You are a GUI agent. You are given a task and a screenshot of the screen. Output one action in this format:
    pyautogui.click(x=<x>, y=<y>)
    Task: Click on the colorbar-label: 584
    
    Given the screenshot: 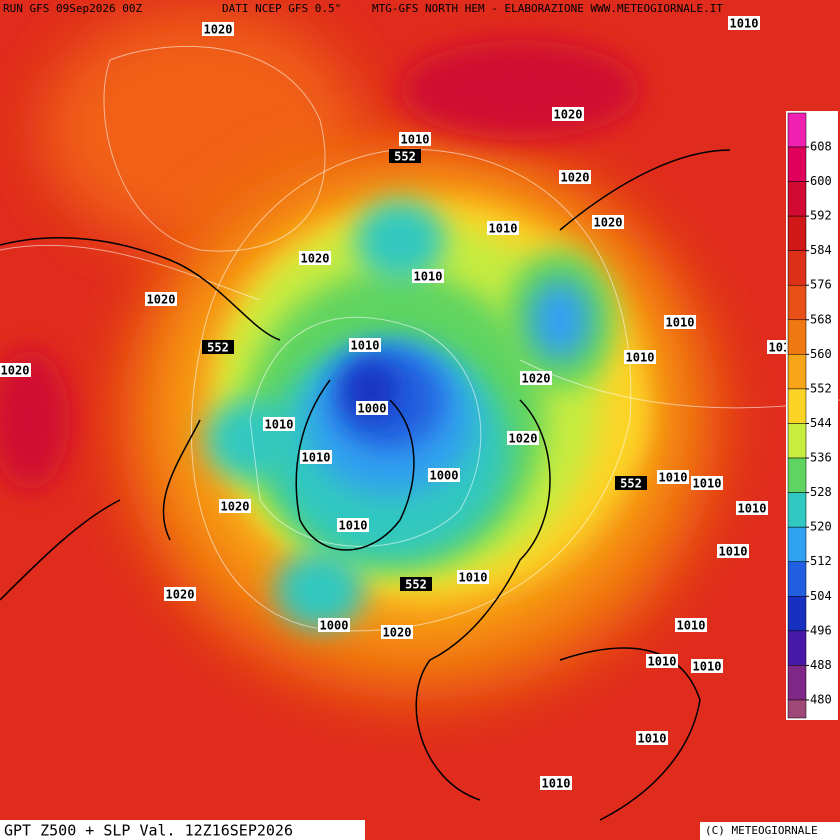 What is the action you would take?
    pyautogui.click(x=821, y=250)
    